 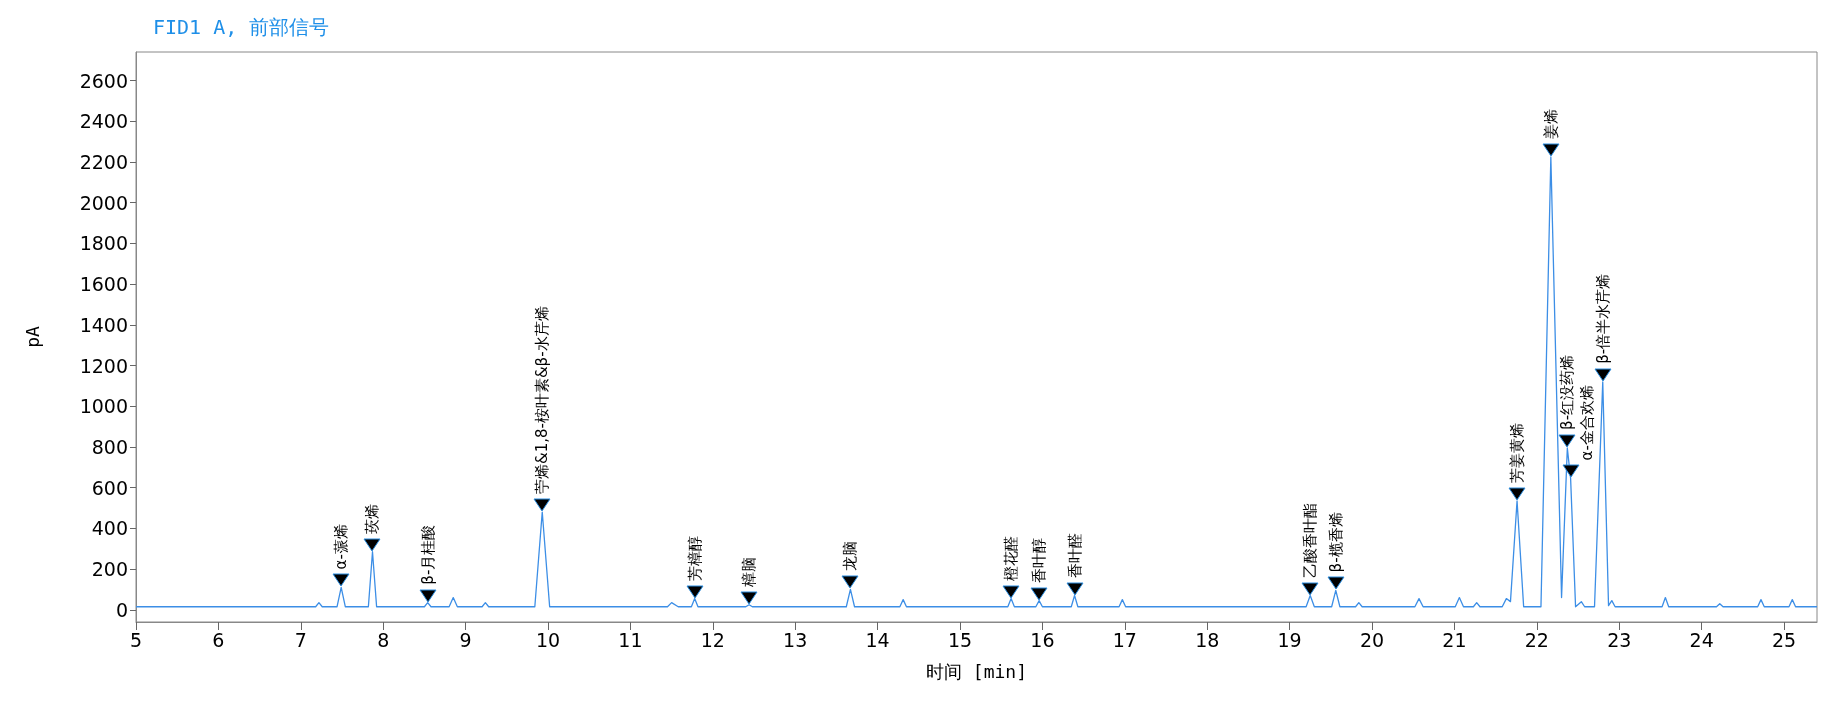 What do you see at coordinates (372, 518) in the screenshot?
I see `annotation: 莰烯` at bounding box center [372, 518].